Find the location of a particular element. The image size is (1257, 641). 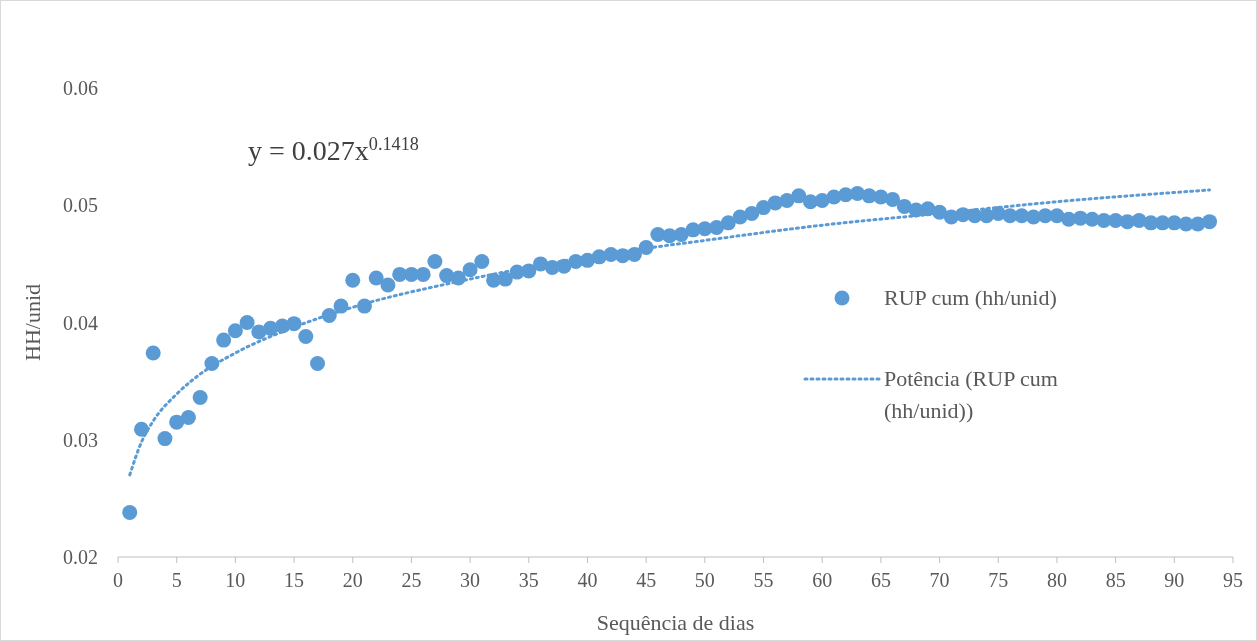

x-tick-label: 10 is located at coordinates (235, 580).